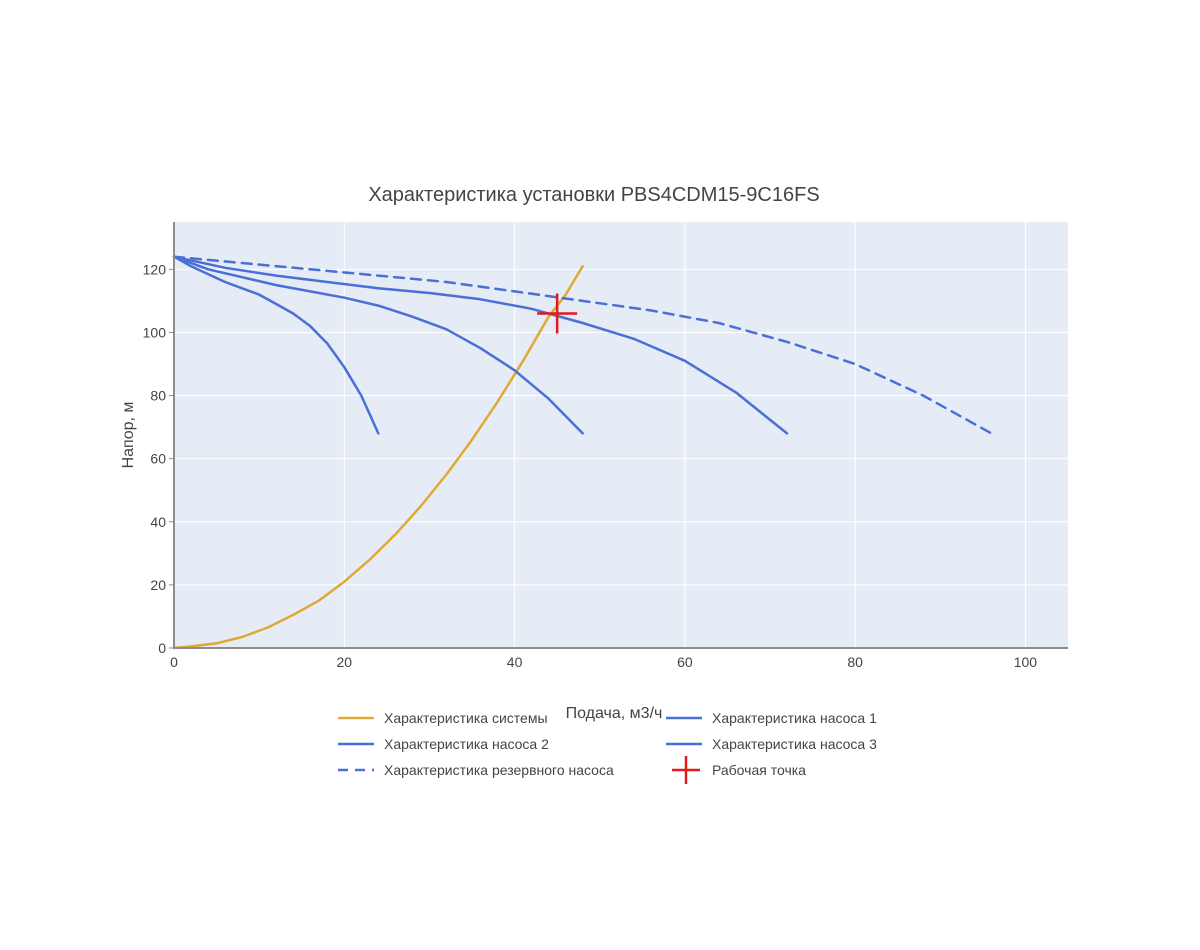 This screenshot has width=1200, height=950. I want to click on legend-label: Рабочая точка, so click(759, 770).